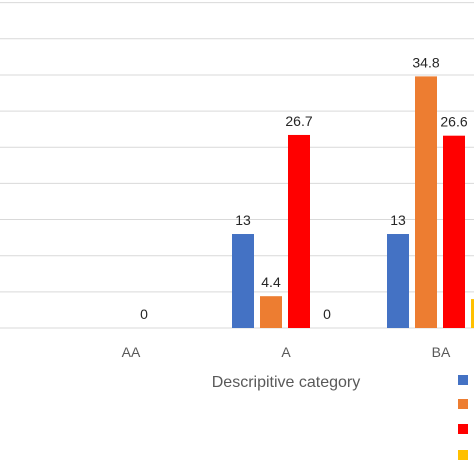 This screenshot has height=474, width=474. Describe the element at coordinates (425, 62) in the screenshot. I see `data-label: 34.8` at that location.